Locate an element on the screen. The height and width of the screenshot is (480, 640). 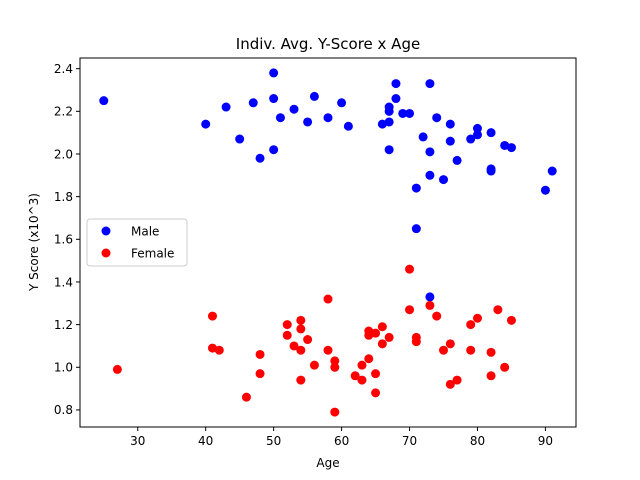
legend-box is located at coordinates (137, 242).